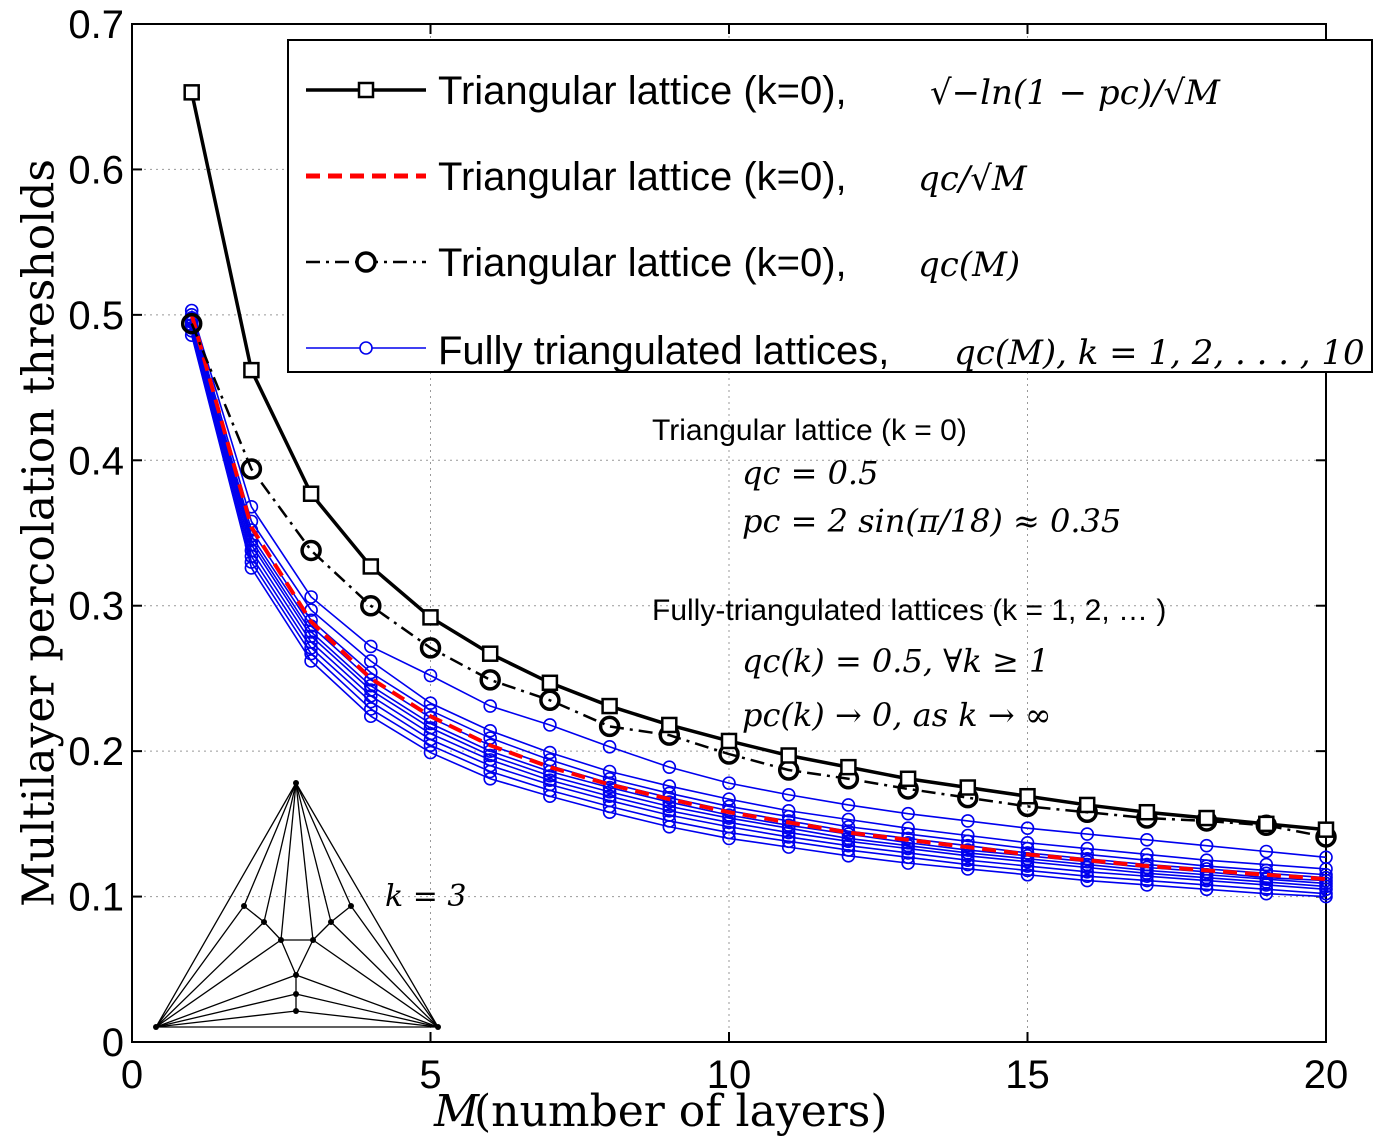 The width and height of the screenshot is (1391, 1145). I want to click on annotation-tri-title: Triangular lattice (k = 0), so click(809, 430).